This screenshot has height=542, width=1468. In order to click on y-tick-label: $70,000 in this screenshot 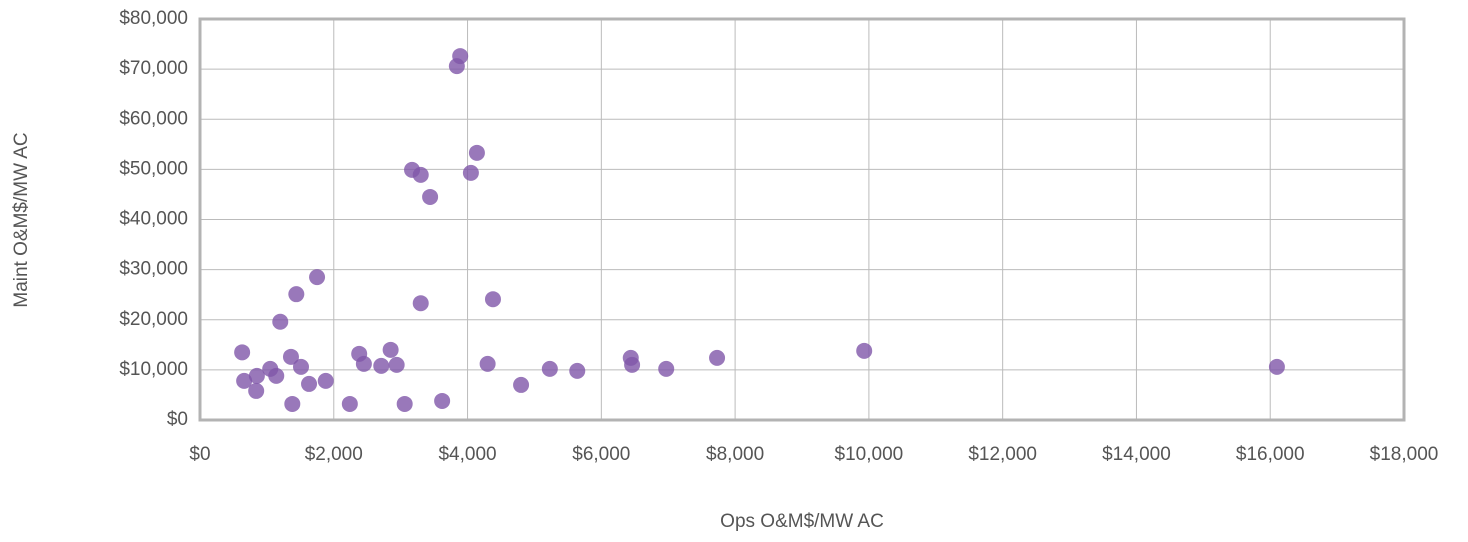, I will do `click(153, 68)`.